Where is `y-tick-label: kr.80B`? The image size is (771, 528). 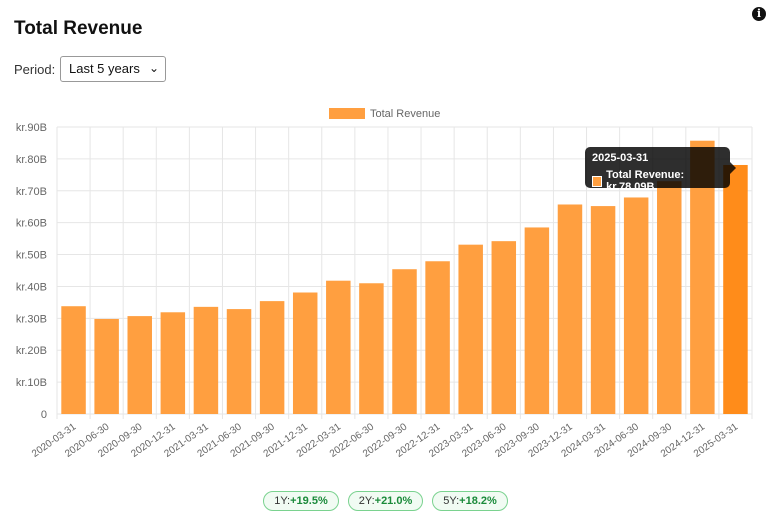 y-tick-label: kr.80B is located at coordinates (31, 160).